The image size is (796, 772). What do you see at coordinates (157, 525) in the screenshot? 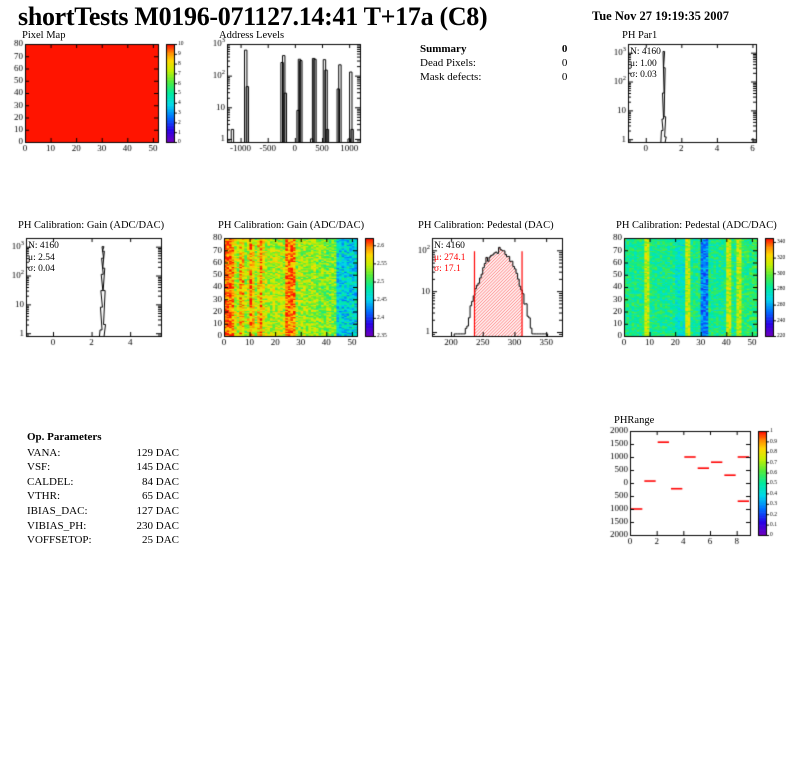
I see `op-param-value-vibias-ph: 230 DAC` at bounding box center [157, 525].